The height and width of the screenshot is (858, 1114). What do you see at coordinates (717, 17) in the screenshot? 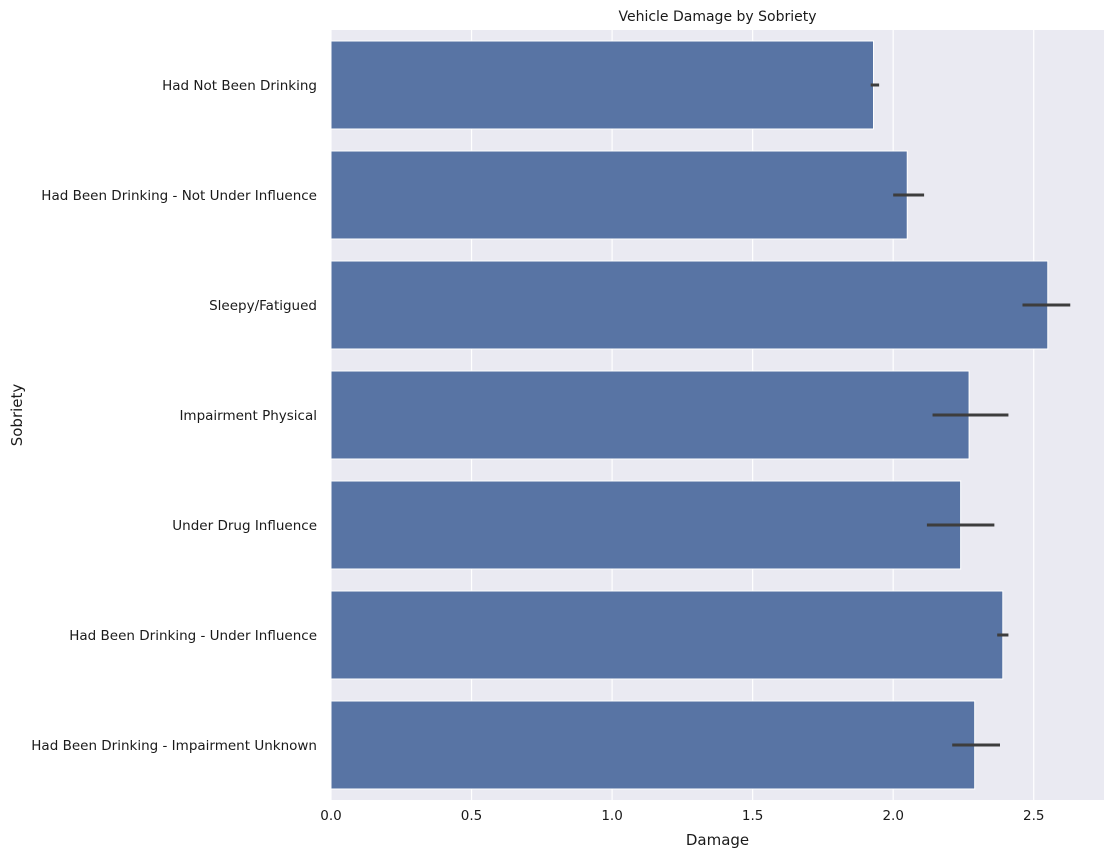
I see `chart-title: Vehicle Damage by Sobriety` at bounding box center [717, 17].